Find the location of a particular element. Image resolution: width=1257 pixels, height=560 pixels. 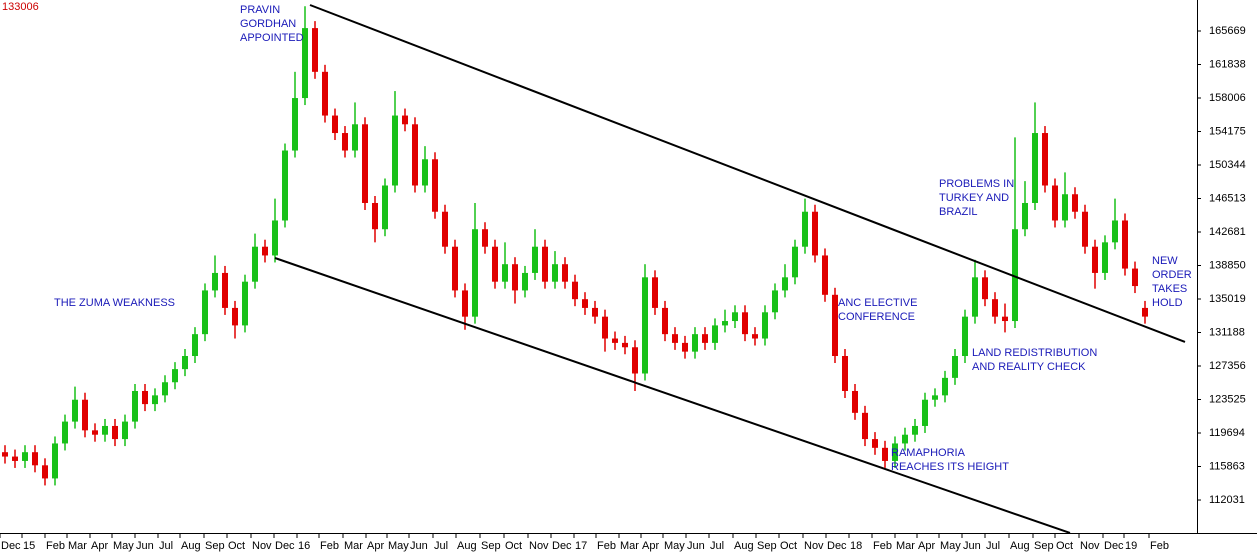

annotation: CONFERENCE is located at coordinates (876, 317).